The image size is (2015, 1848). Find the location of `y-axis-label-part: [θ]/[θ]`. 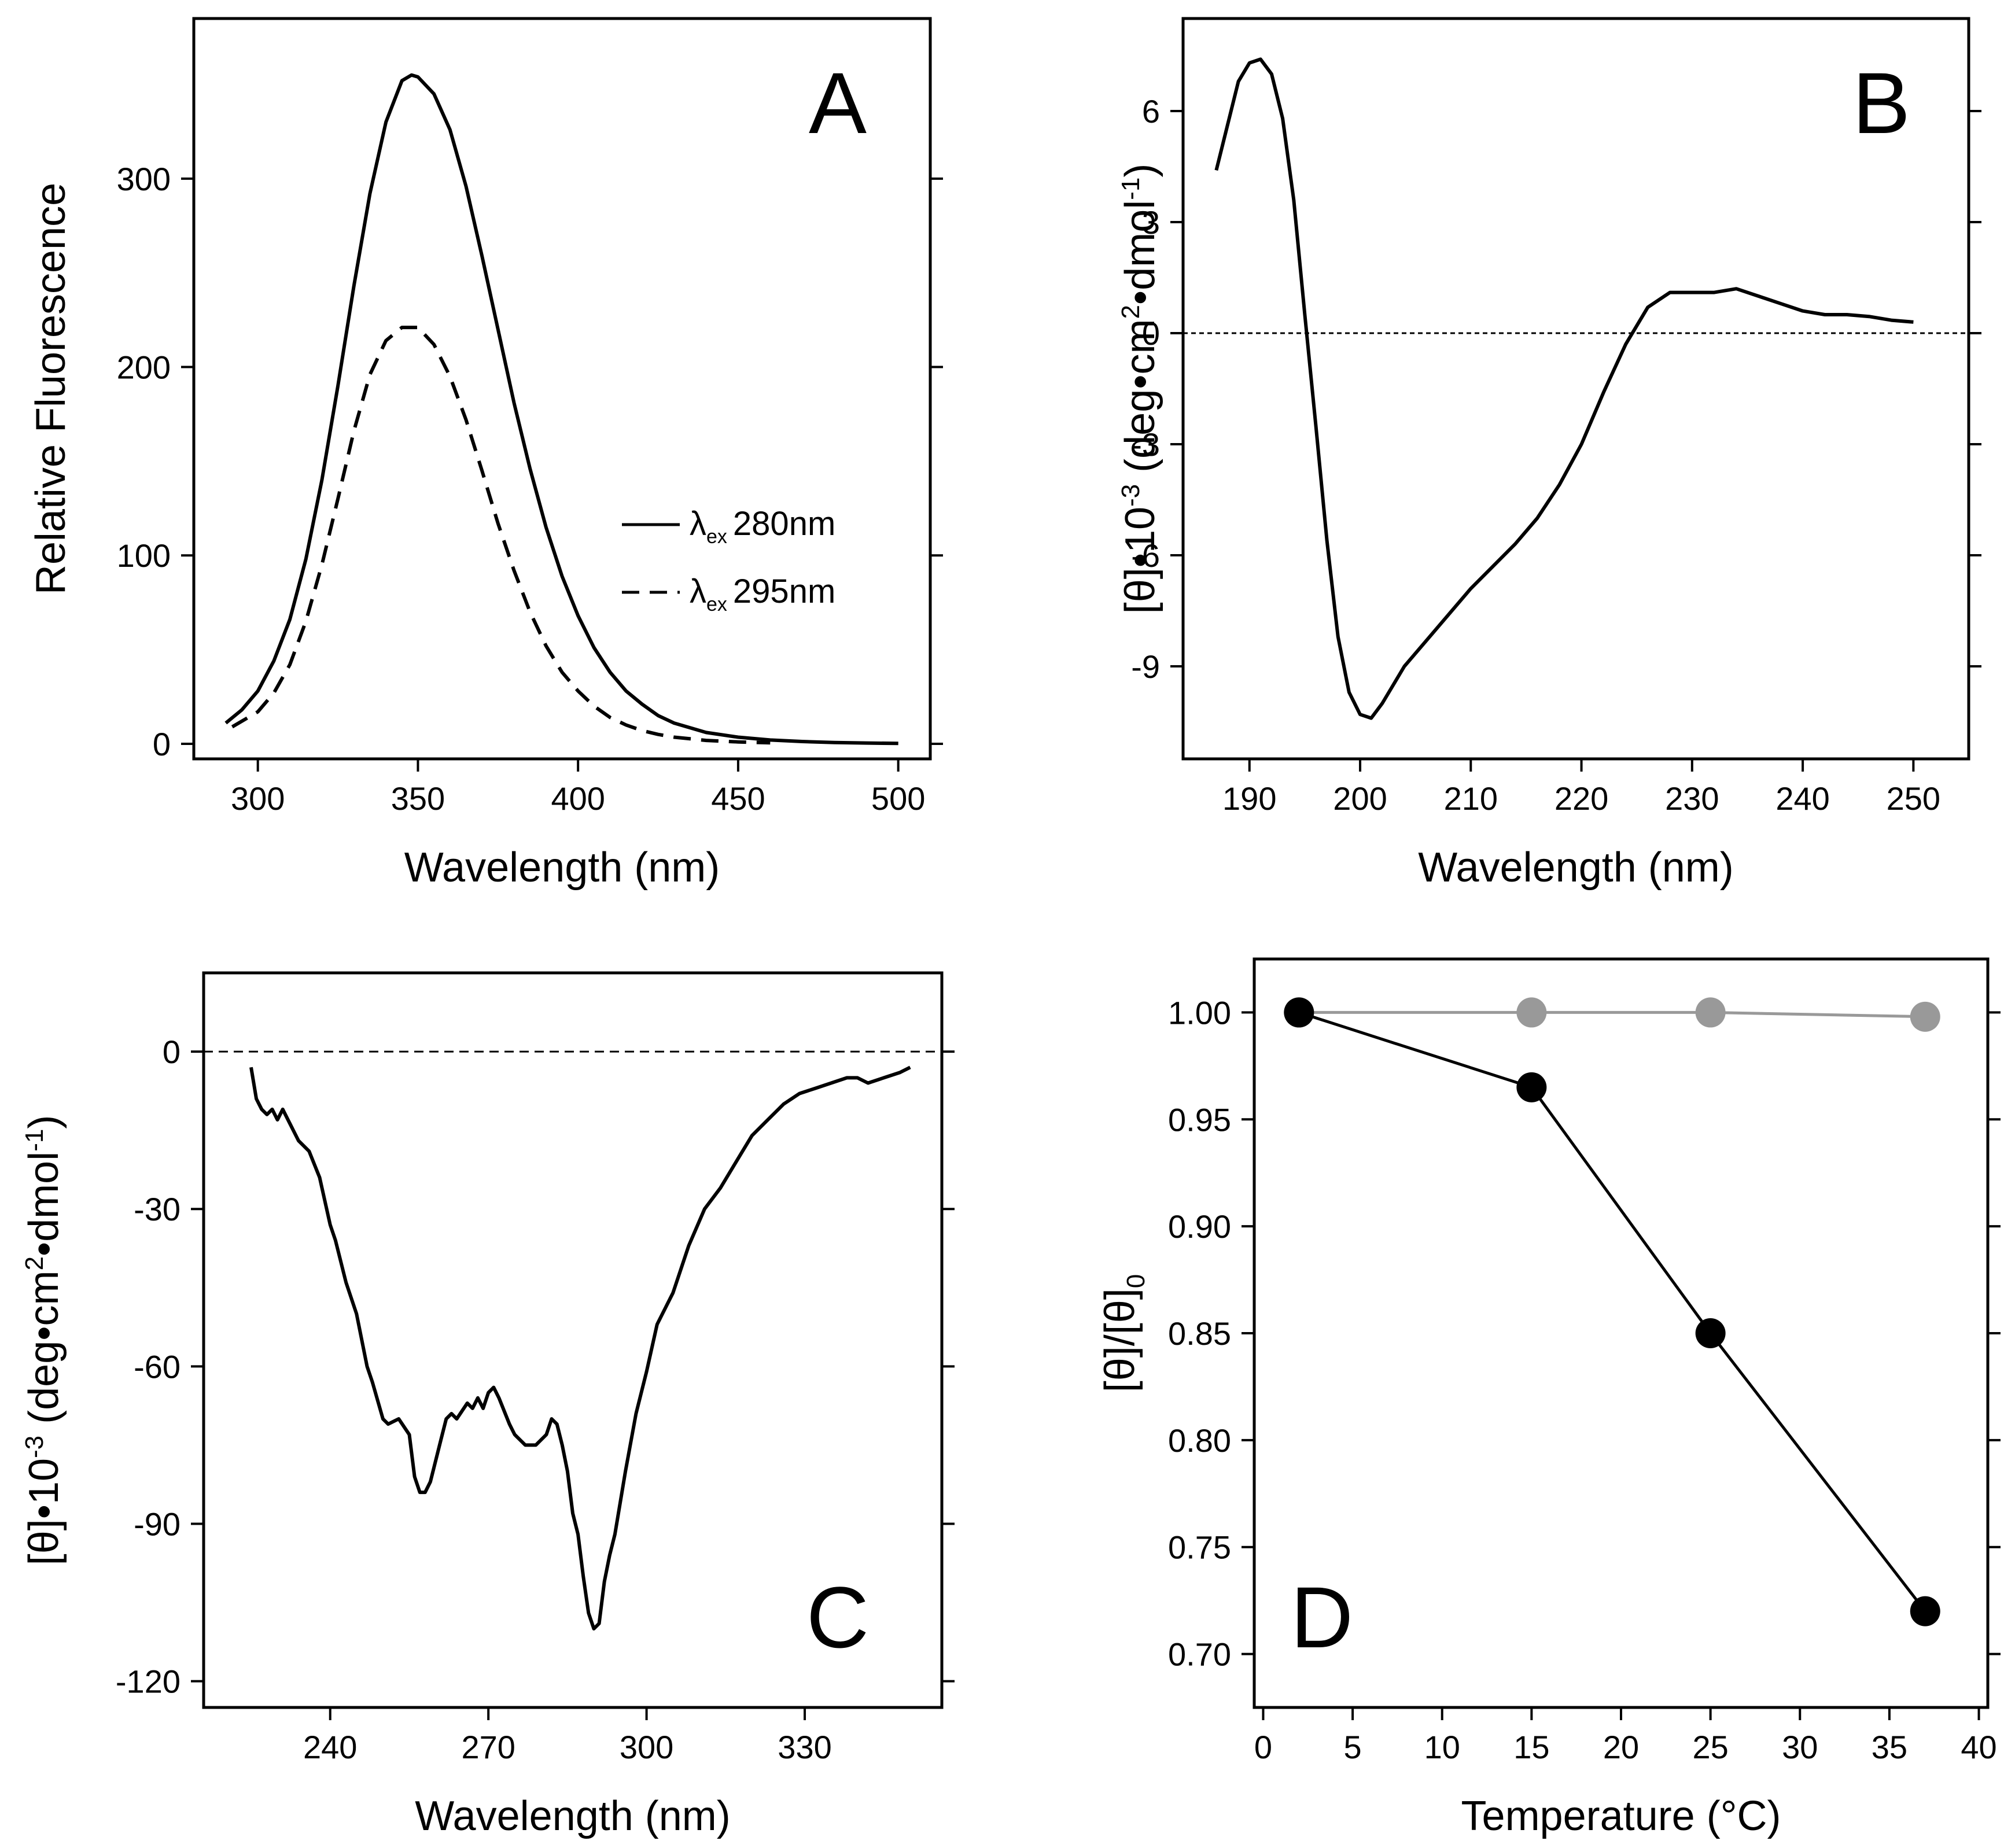

y-axis-label-part: [θ]/[θ] is located at coordinates (1120, 1340).